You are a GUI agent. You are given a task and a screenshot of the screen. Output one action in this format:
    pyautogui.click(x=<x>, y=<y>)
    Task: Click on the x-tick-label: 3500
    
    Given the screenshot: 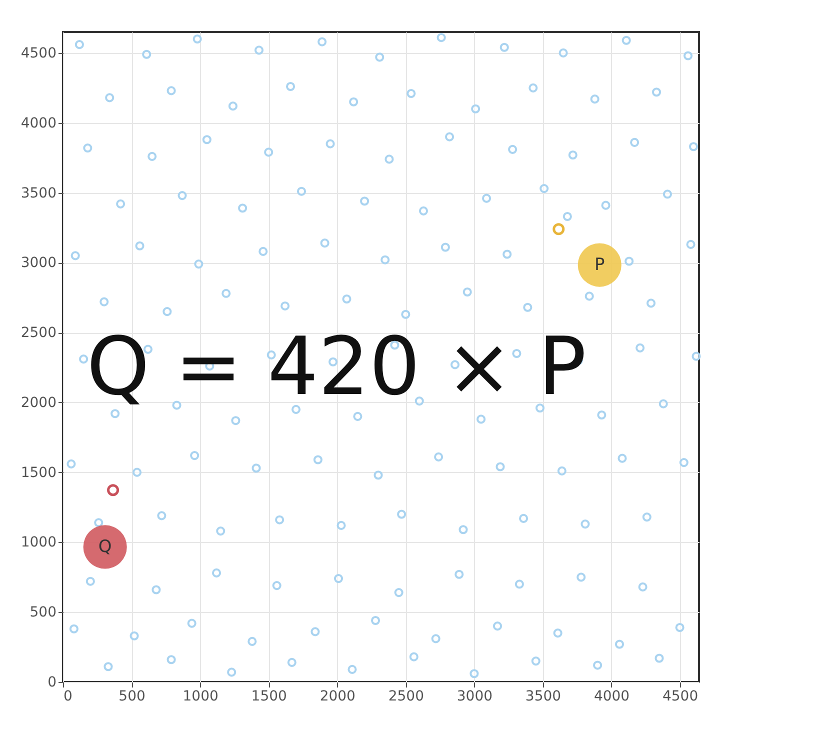 What is the action you would take?
    pyautogui.click(x=543, y=696)
    